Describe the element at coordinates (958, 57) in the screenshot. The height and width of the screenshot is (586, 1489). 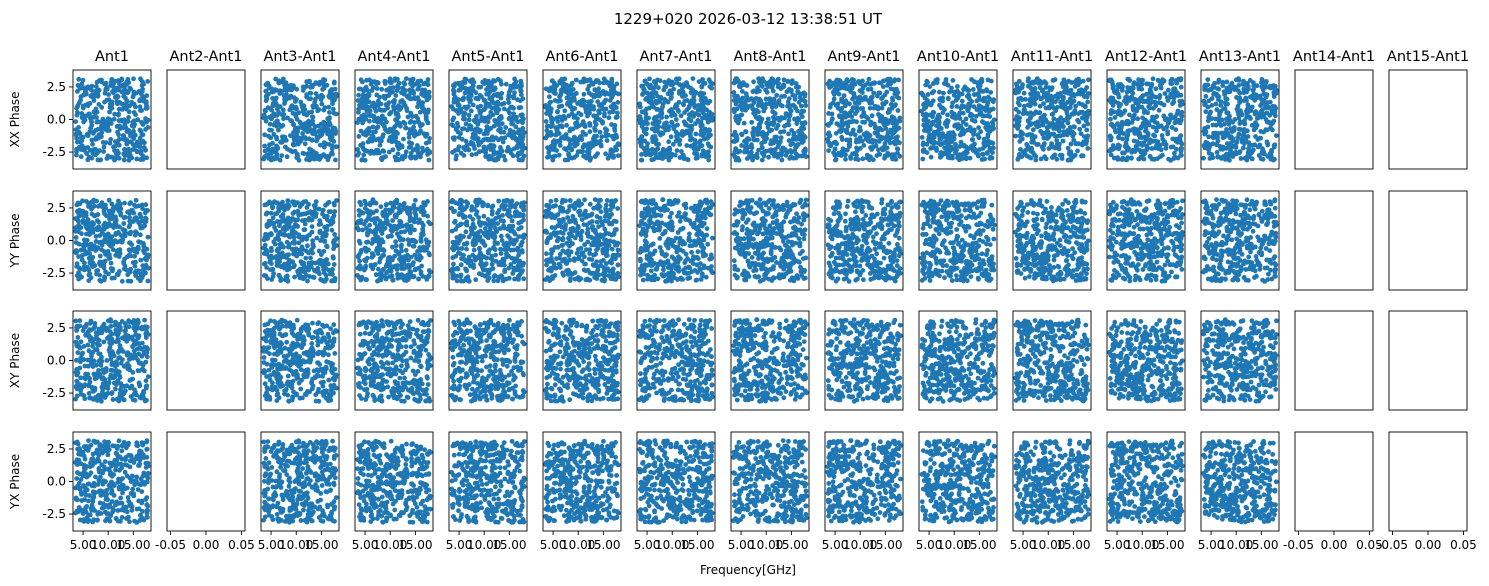
I see `column-title: Ant10-Ant1` at that location.